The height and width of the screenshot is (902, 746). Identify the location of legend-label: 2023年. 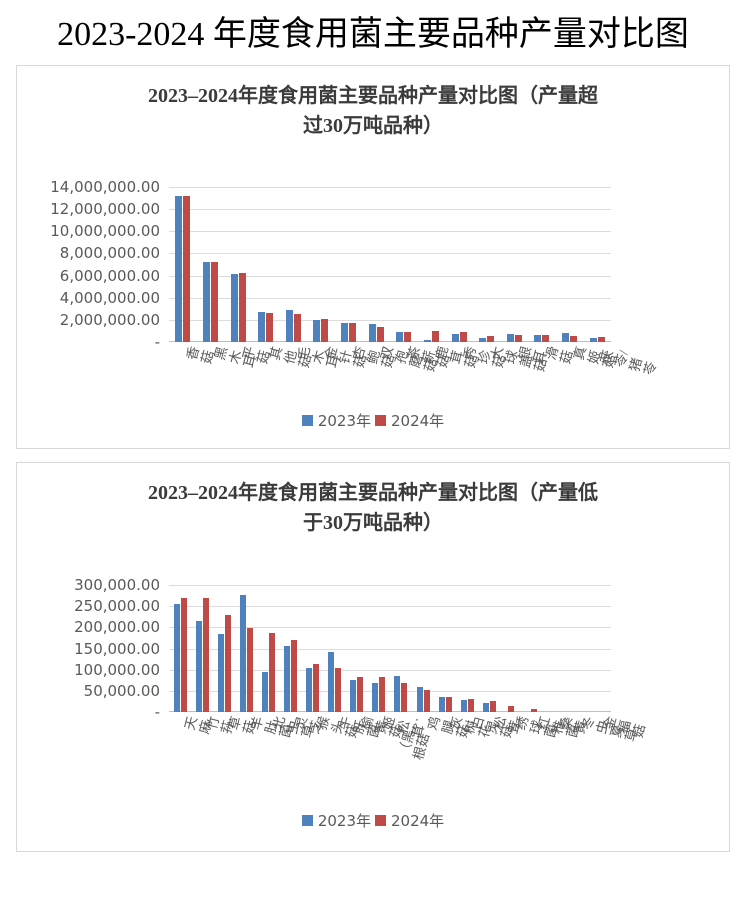
(344, 421).